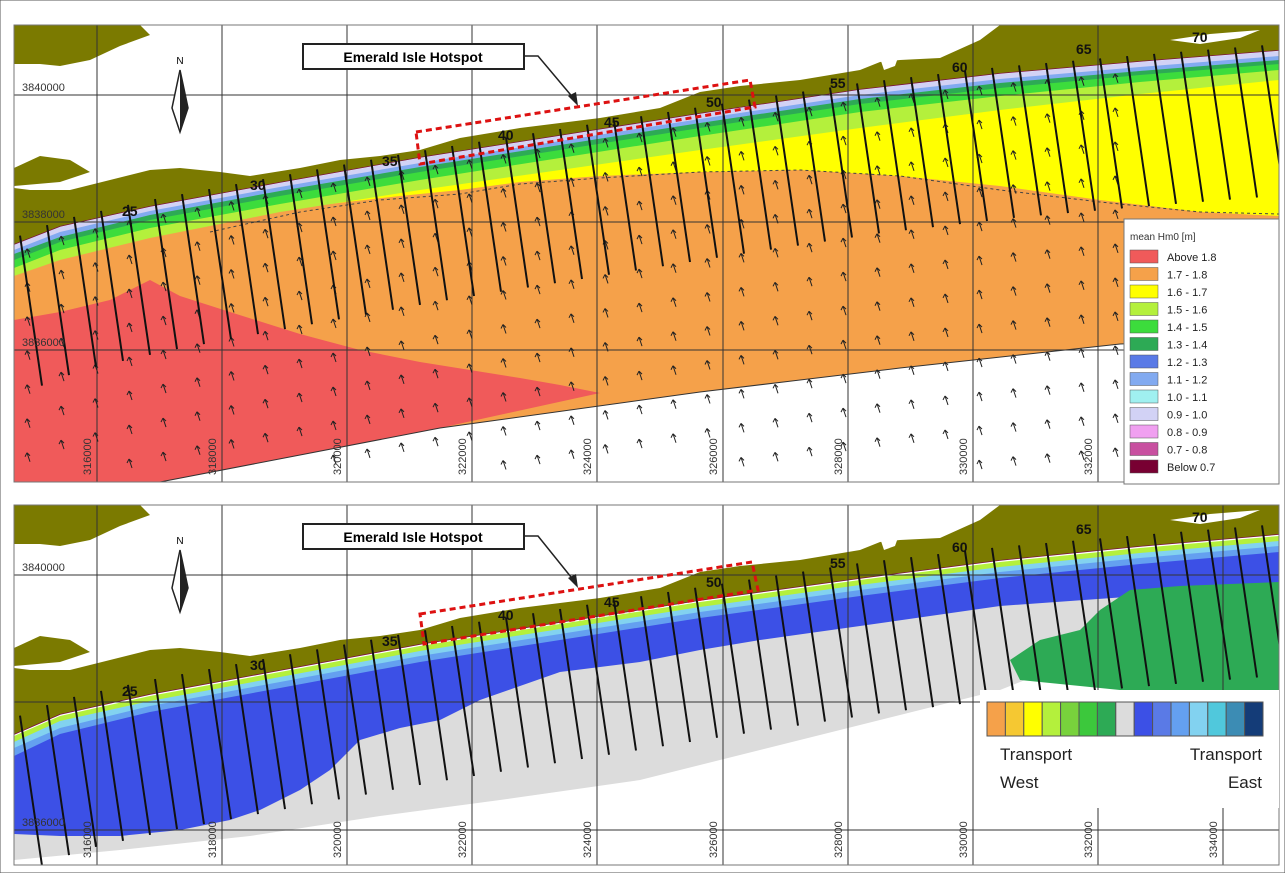  What do you see at coordinates (43, 343) in the screenshot?
I see `northing-label: 3836000` at bounding box center [43, 343].